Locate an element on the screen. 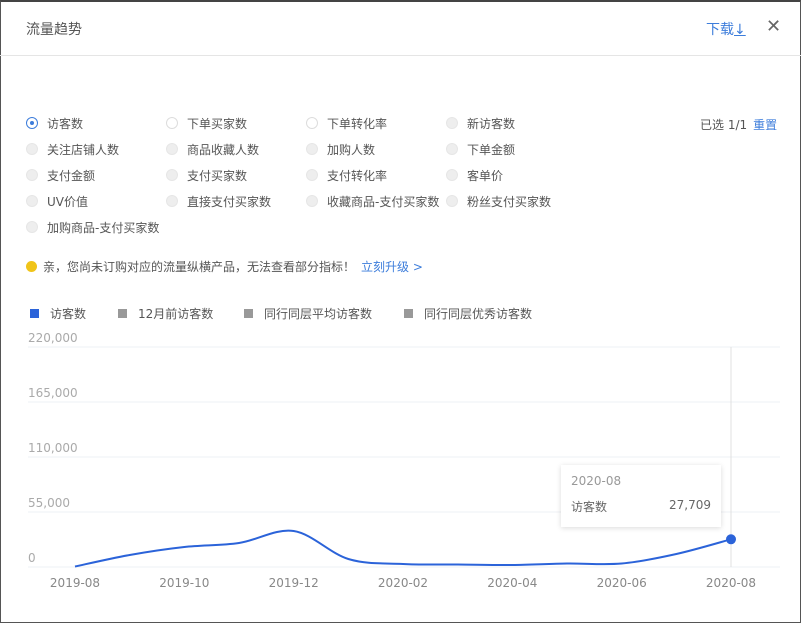  x-tick-label: 2020-06 is located at coordinates (621, 583).